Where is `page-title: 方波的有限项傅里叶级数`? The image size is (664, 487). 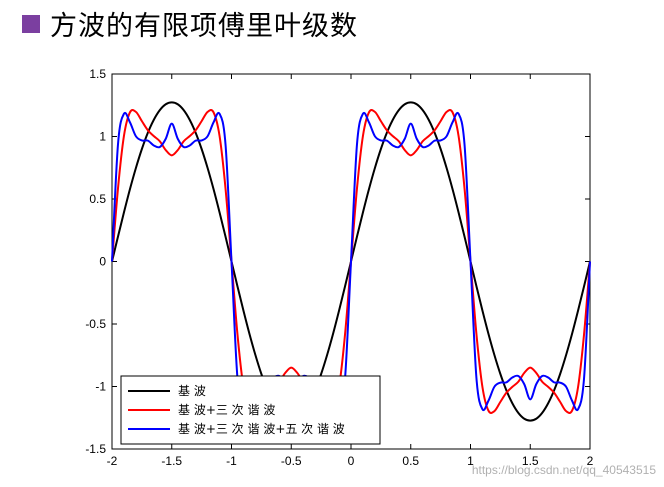
page-title: 方波的有限项傅里叶级数 is located at coordinates (204, 26).